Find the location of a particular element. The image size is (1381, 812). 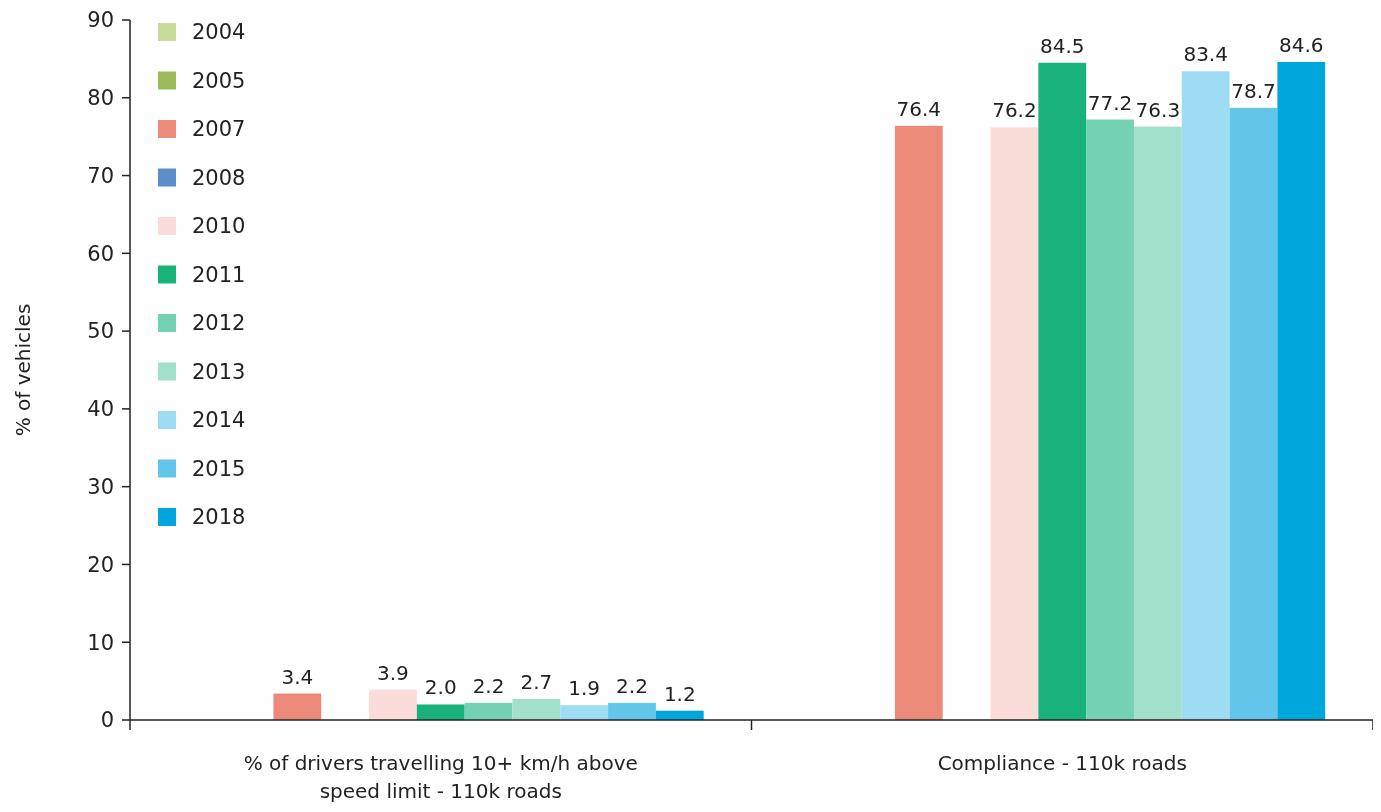

y-tick-label: 50 is located at coordinates (100, 331).